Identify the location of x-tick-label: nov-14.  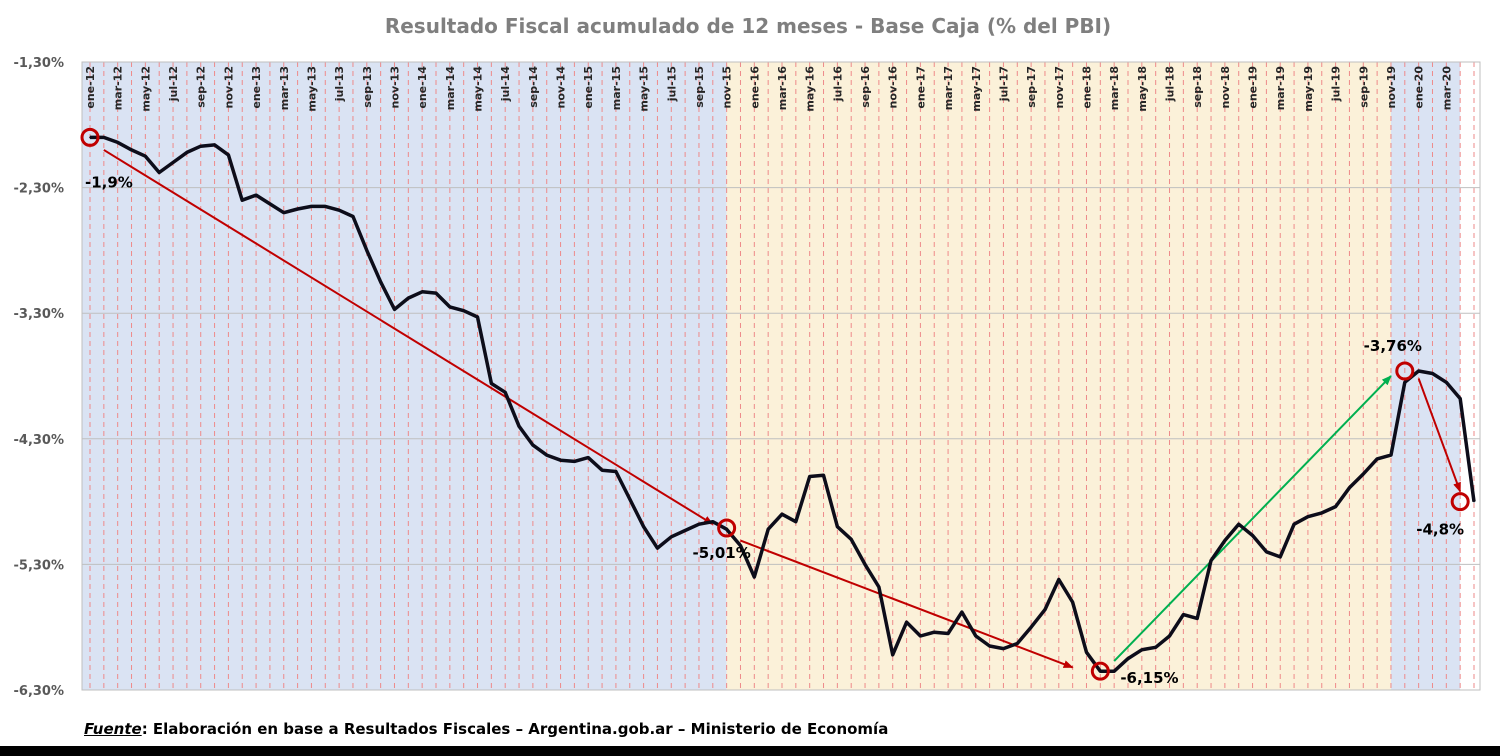
(561, 87).